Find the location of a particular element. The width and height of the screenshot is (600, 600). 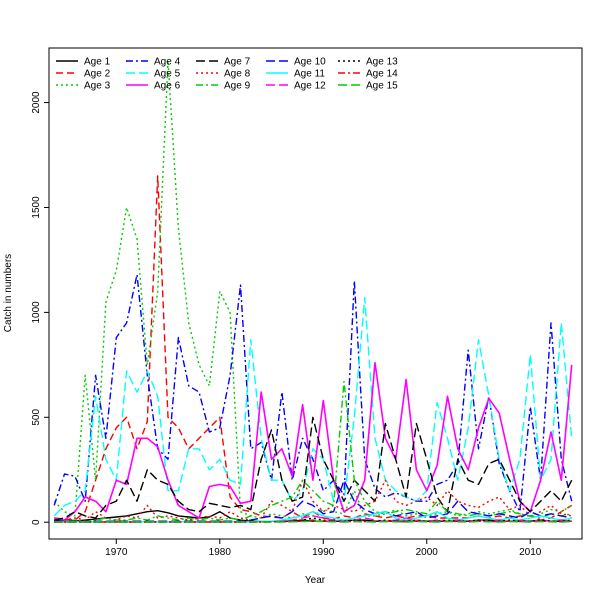

x-tick-label: 1980 is located at coordinates (220, 552).